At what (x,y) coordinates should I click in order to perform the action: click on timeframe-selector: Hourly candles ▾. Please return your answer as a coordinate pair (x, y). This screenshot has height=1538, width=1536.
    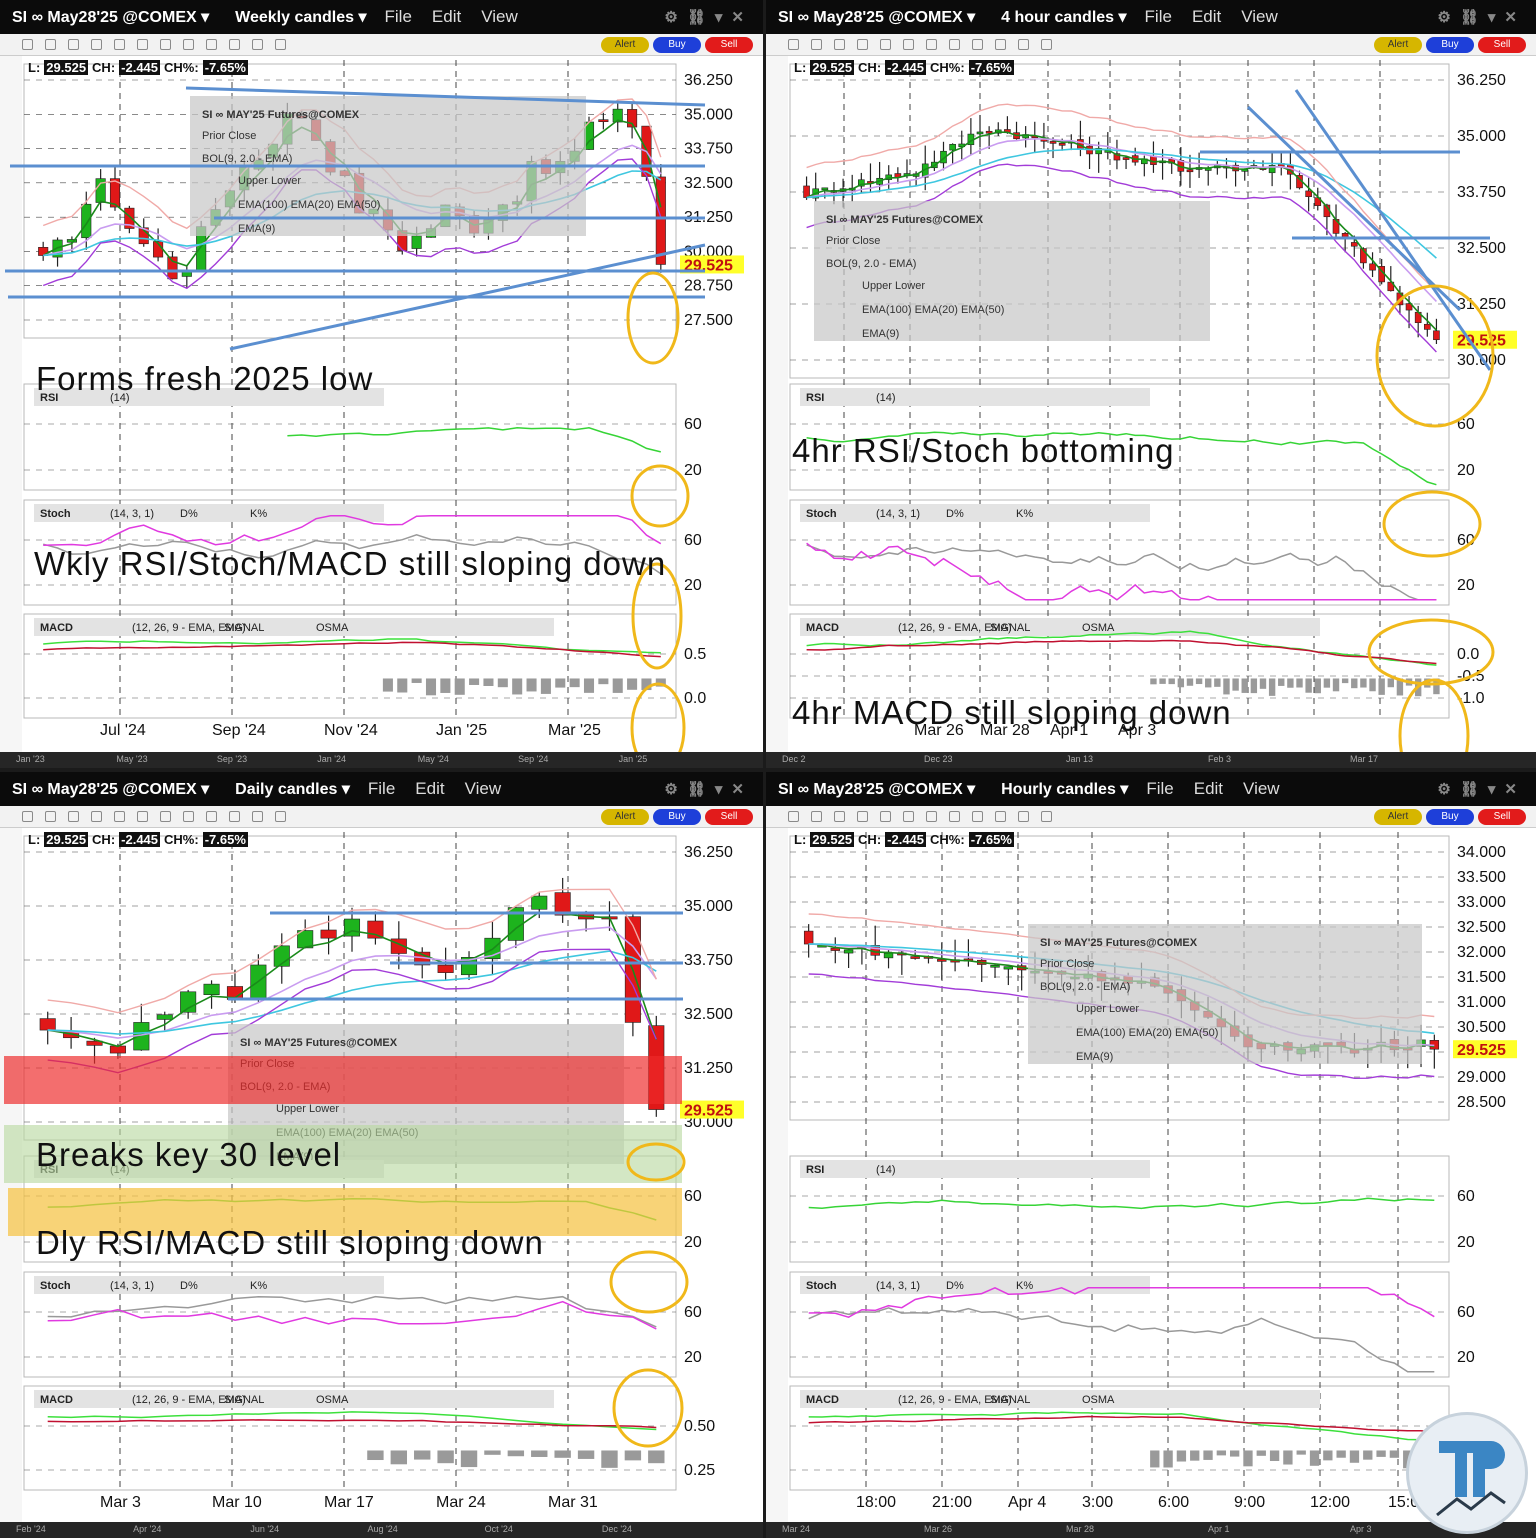
    Looking at the image, I should click on (1065, 789).